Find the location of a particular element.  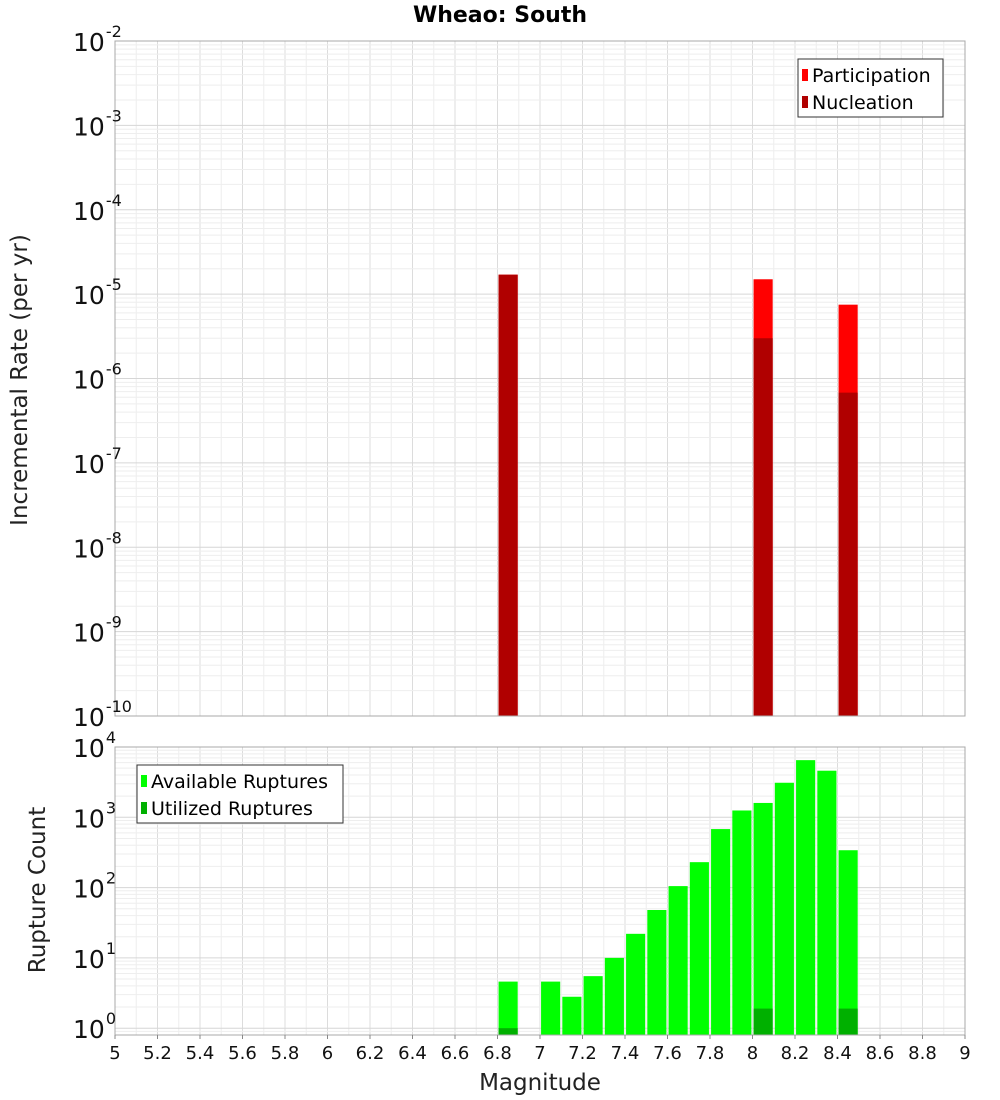

y-tick-label: 10² is located at coordinates (94, 886).